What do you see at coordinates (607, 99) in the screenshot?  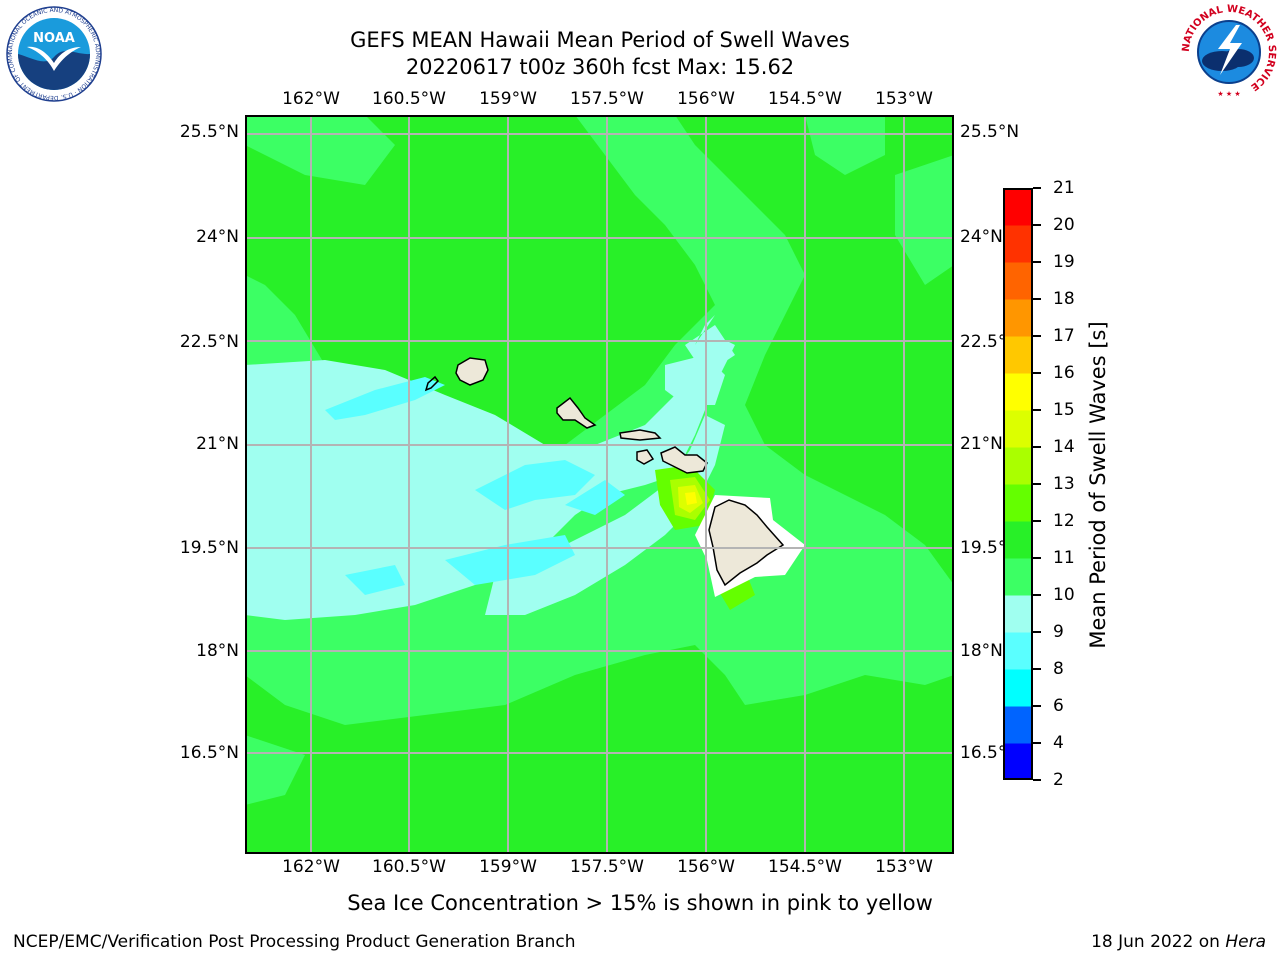 I see `lon-label-top: 157.5°W` at bounding box center [607, 99].